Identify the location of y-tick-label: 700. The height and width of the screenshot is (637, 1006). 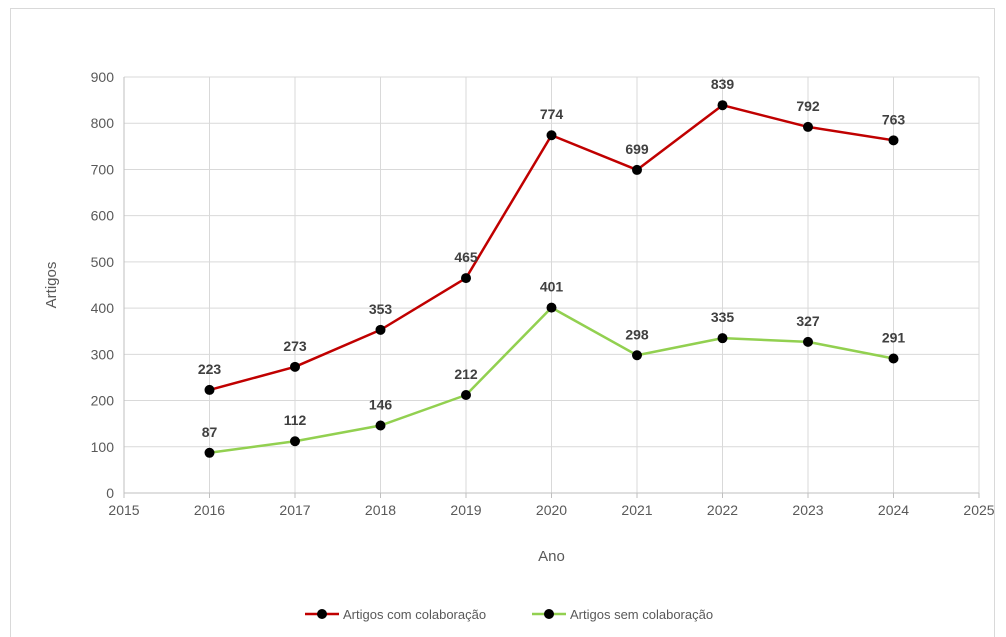
(103, 169).